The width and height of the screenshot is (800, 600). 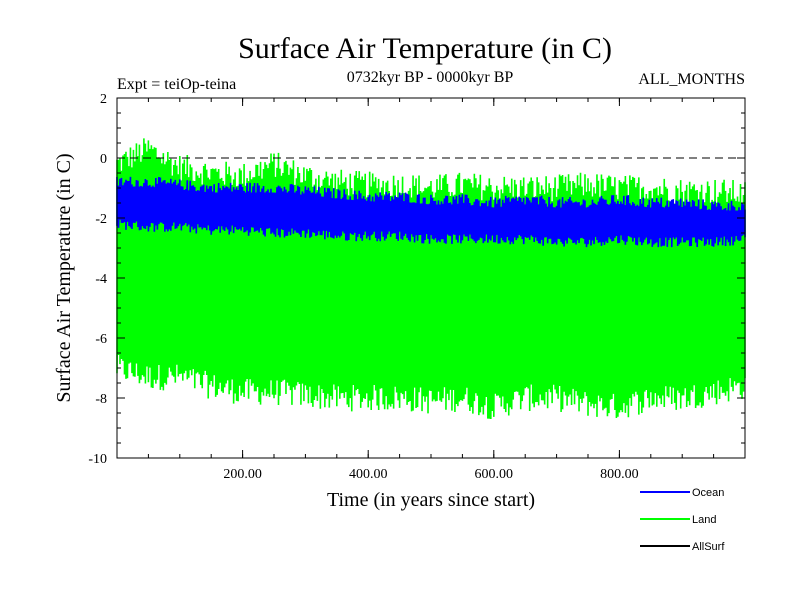 I want to click on x-tick-label: 400.00, so click(x=368, y=474).